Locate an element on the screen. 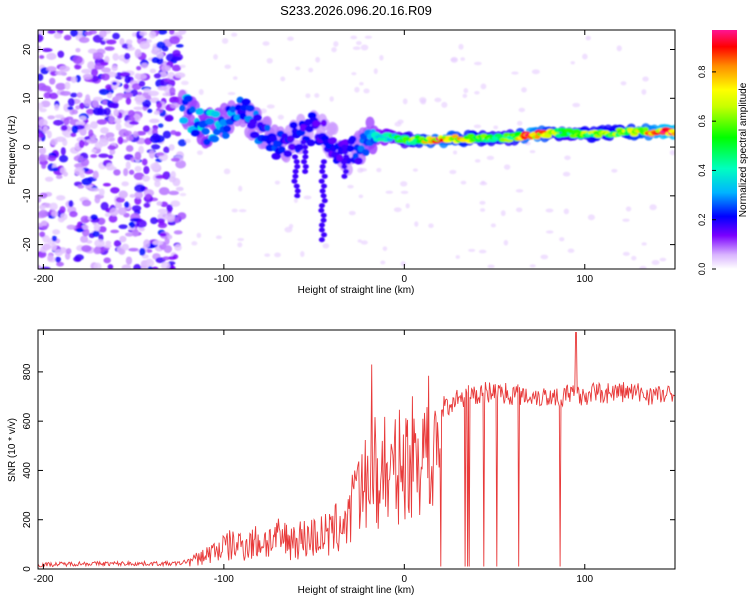 The height and width of the screenshot is (600, 750). heatmap-y-tick-label: -10 is located at coordinates (27, 195).